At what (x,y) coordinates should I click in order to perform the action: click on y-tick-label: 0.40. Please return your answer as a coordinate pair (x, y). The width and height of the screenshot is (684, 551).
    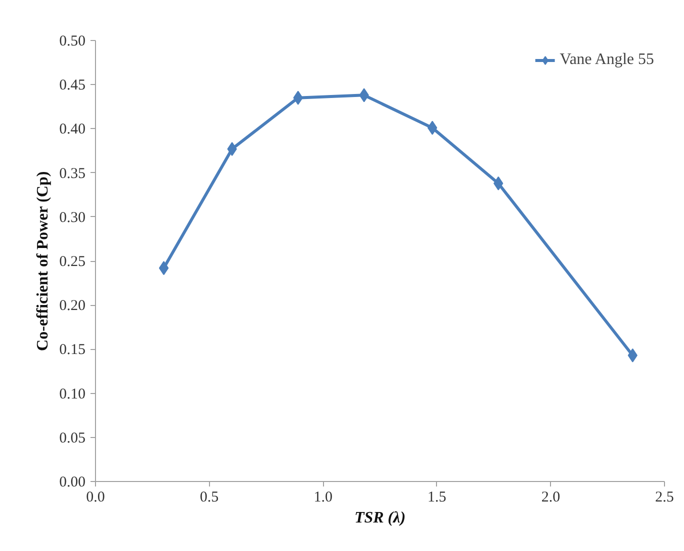
    Looking at the image, I should click on (72, 130).